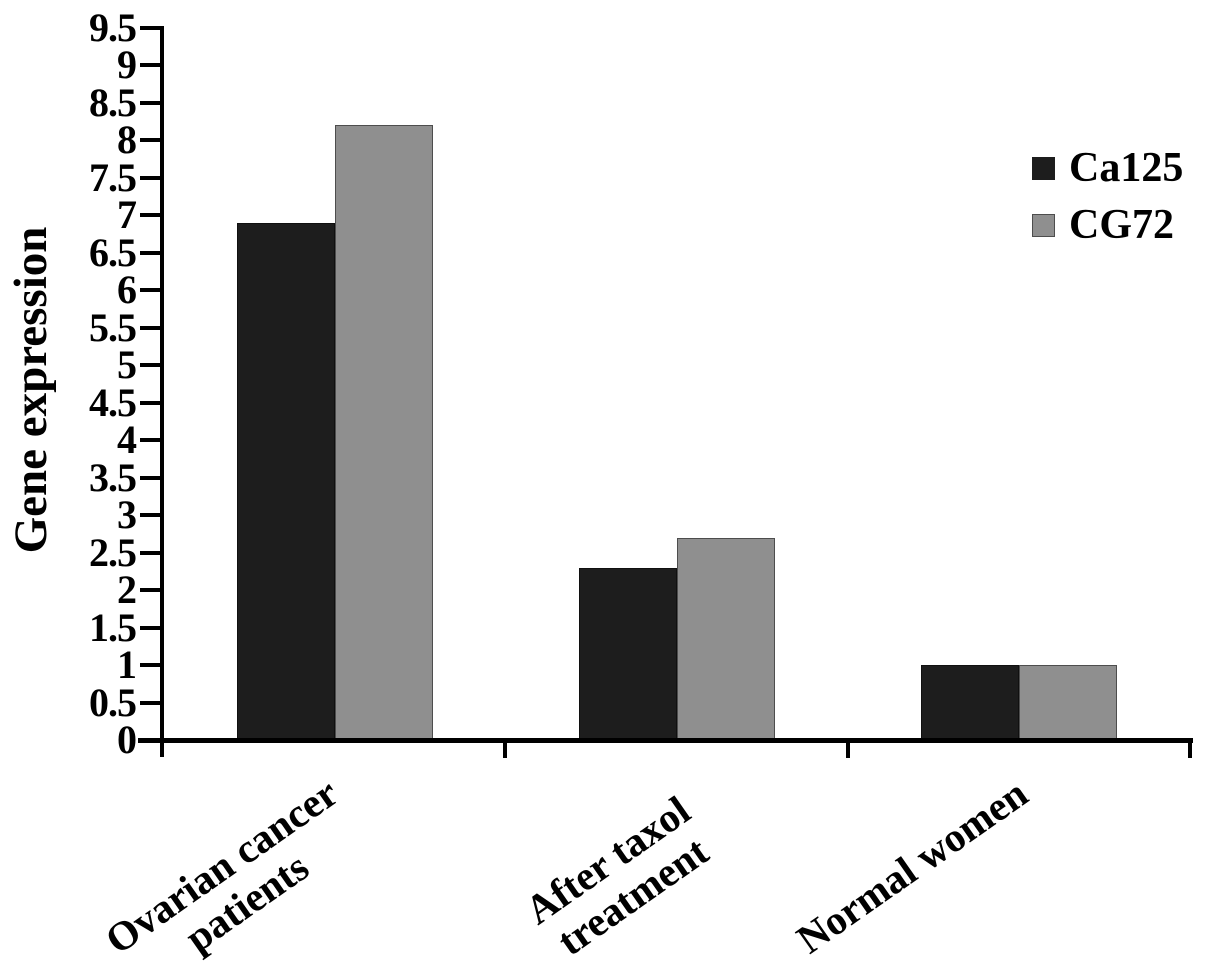 The image size is (1205, 978). Describe the element at coordinates (665, 740) in the screenshot. I see `x-axis-line` at that location.